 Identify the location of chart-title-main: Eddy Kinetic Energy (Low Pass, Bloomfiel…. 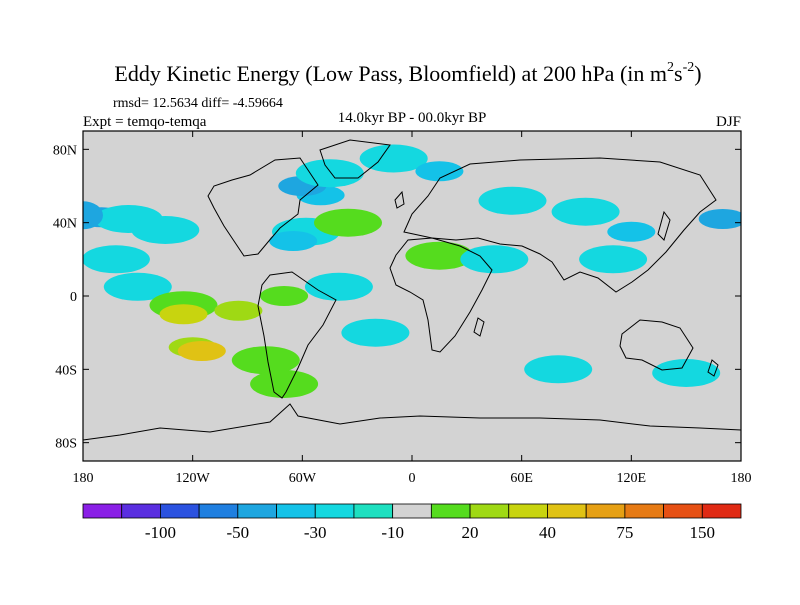
(390, 73).